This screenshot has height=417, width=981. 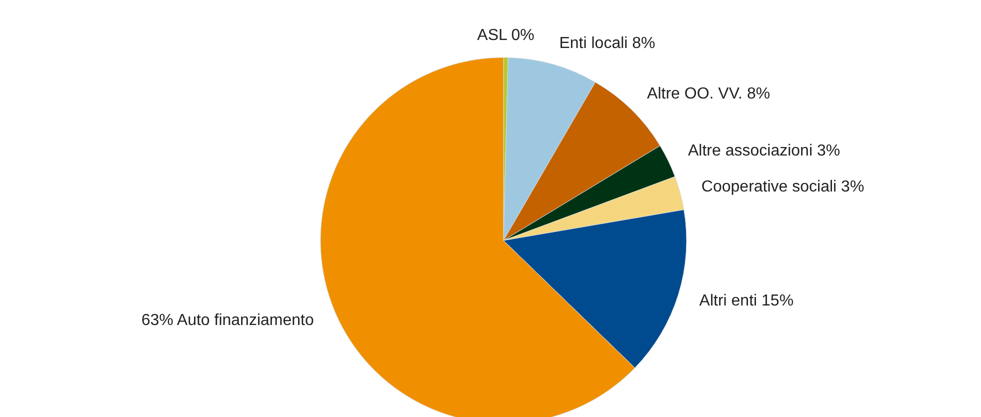 I want to click on slice-label: 63% Auto finanziamento, so click(x=227, y=320).